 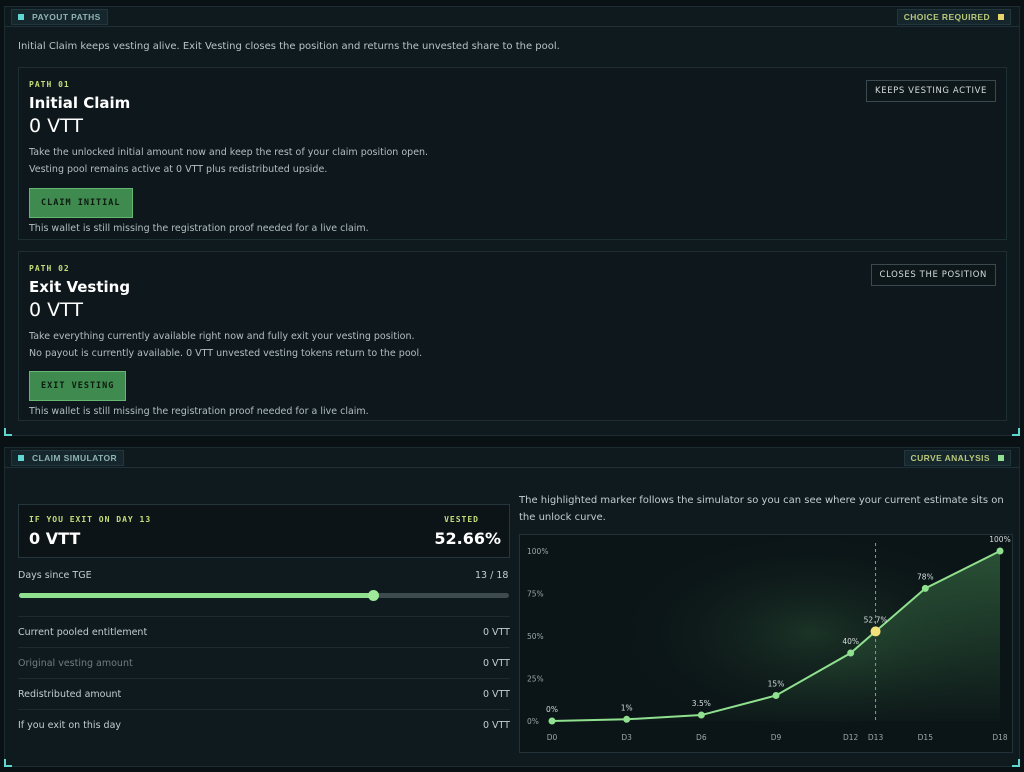 I want to click on claim-simulator-label: CLAIM SIMULATOR, so click(x=75, y=458).